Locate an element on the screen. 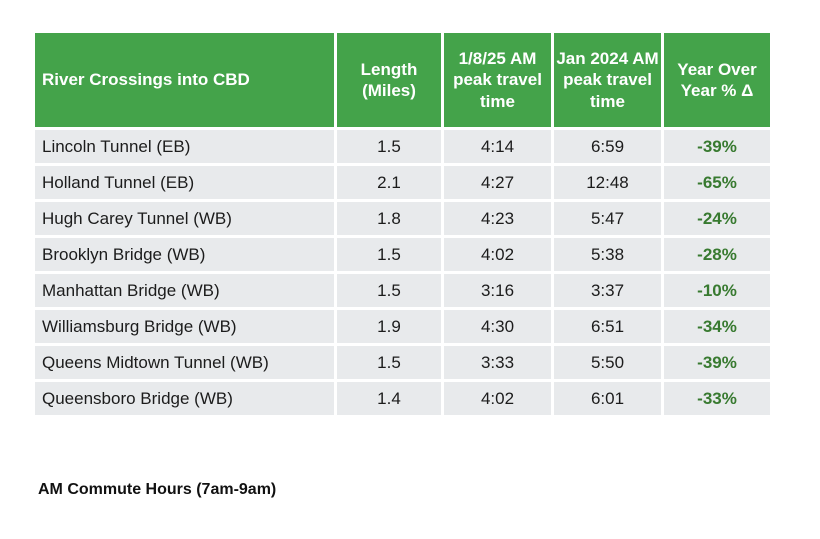 The height and width of the screenshot is (539, 820). cell-length: 1.9 is located at coordinates (389, 326).